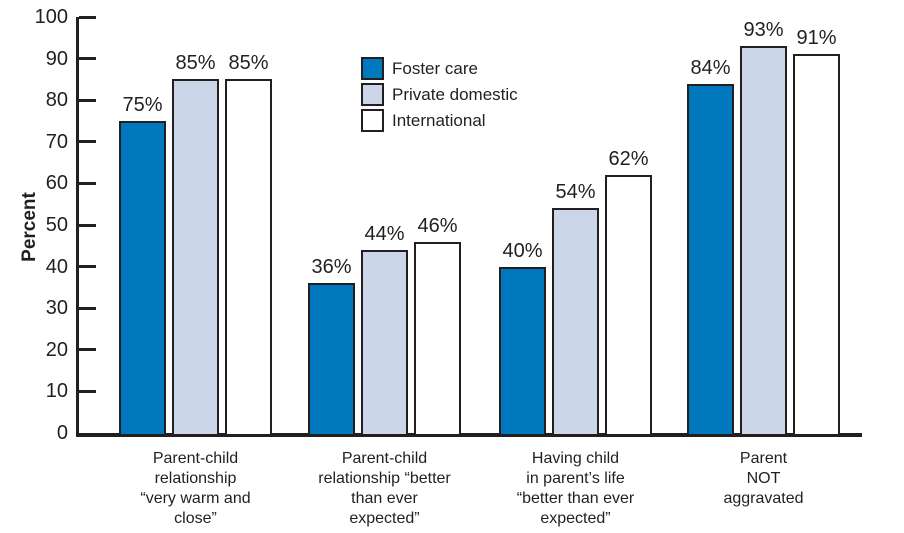 The image size is (904, 533). What do you see at coordinates (384, 233) in the screenshot?
I see `bar-value-label: 44%` at bounding box center [384, 233].